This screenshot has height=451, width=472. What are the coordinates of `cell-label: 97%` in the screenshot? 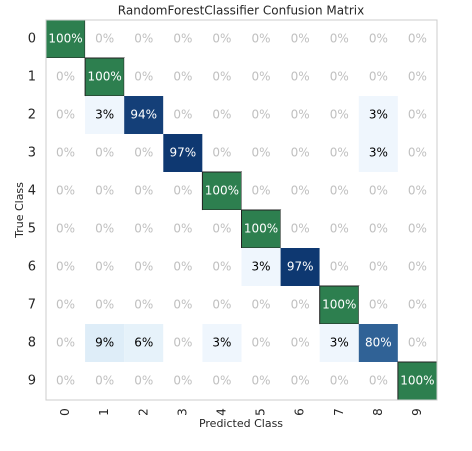 It's located at (300, 267).